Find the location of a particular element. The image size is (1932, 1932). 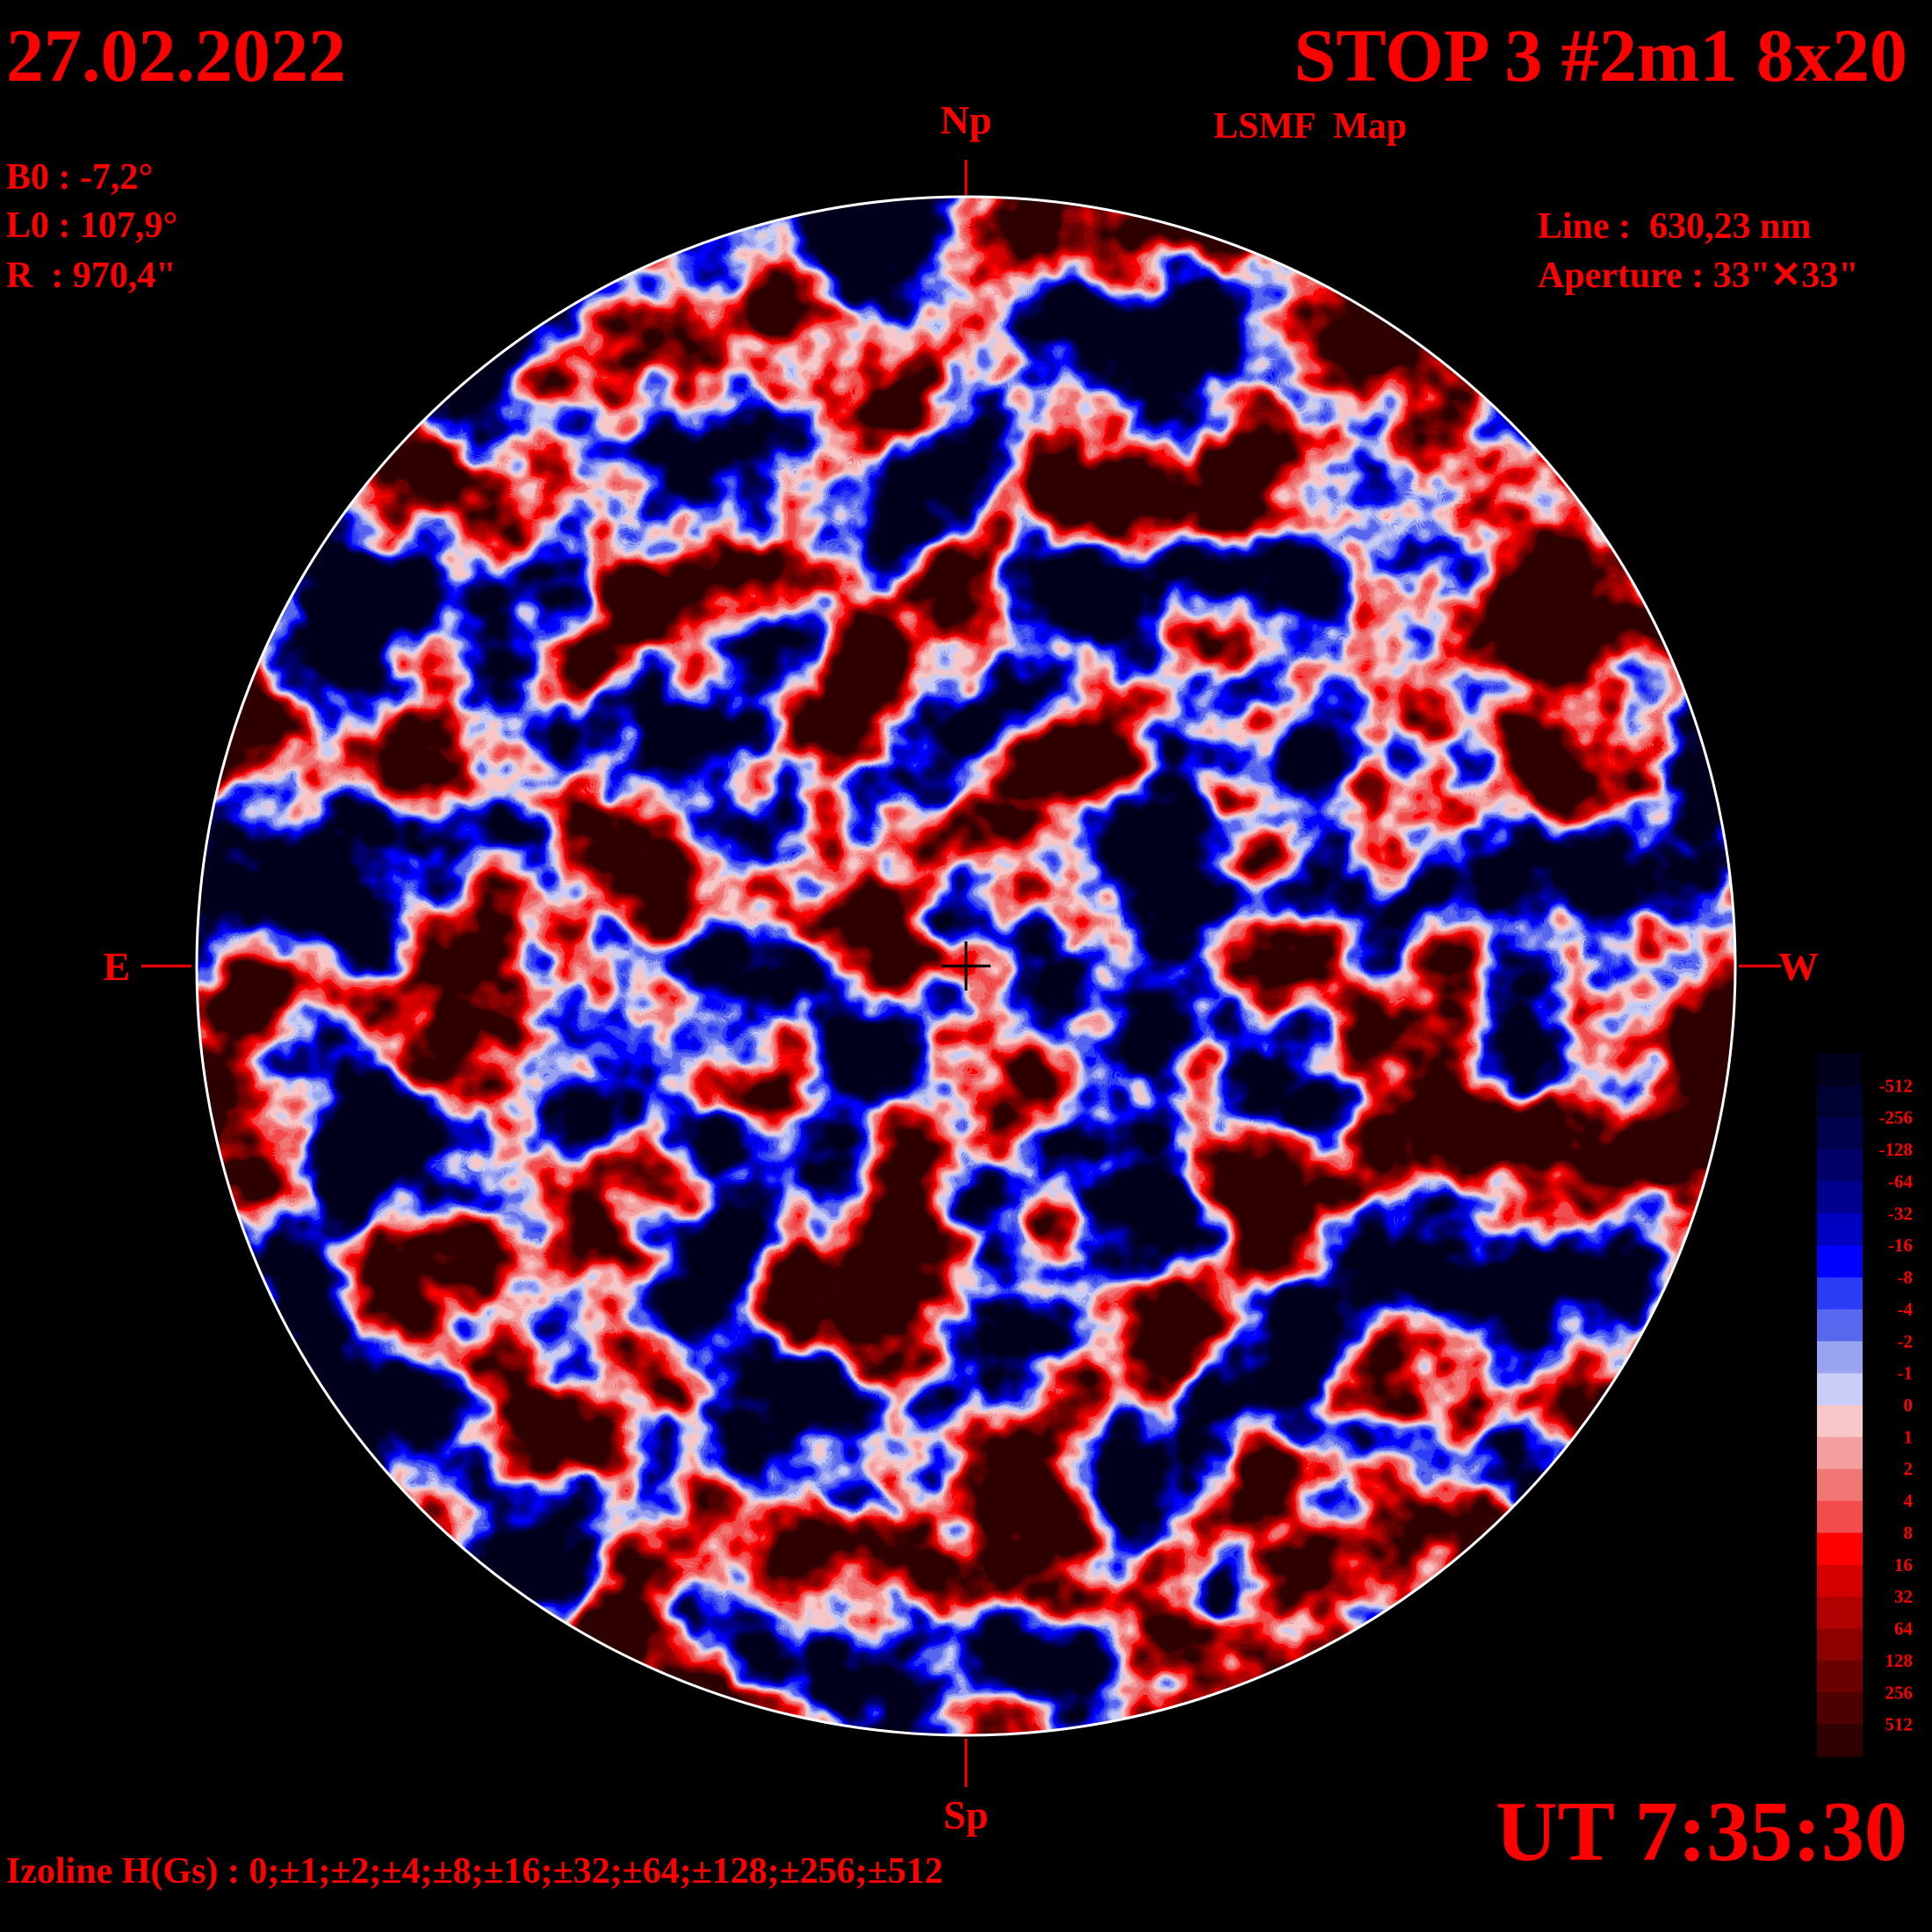

radius: R : 970,4" is located at coordinates (92, 276).